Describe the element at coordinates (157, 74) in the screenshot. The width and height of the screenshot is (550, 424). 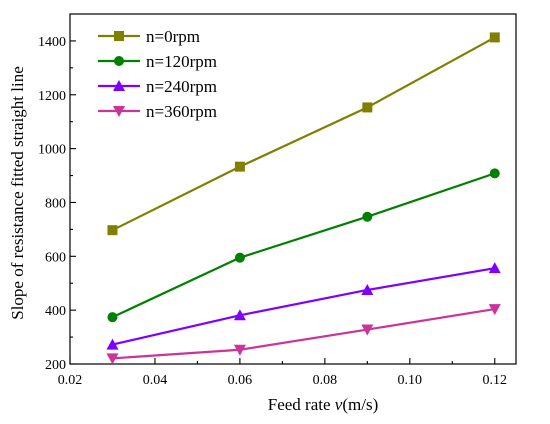
I see `legend: n=0rpm n=120rpm n=240rpm n=360rpm` at that location.